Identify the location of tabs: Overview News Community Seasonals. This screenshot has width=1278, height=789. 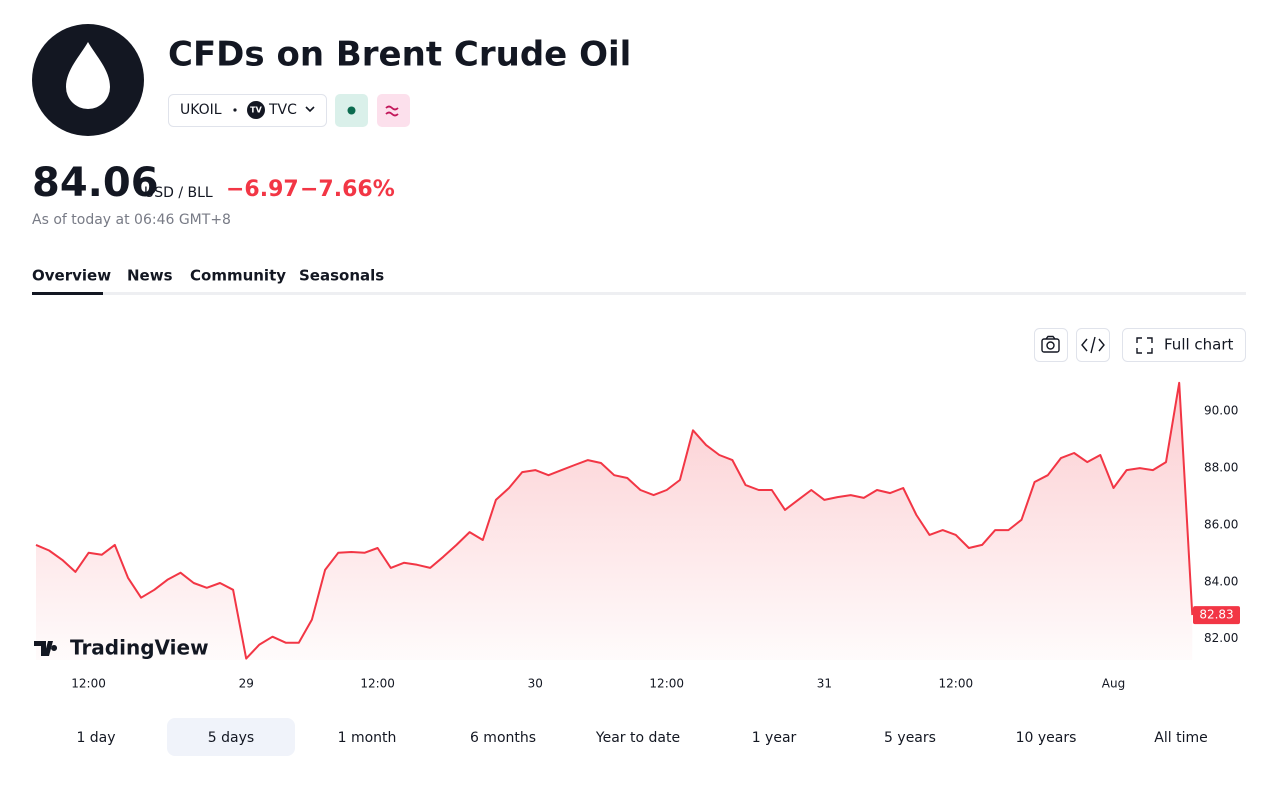
(208, 276).